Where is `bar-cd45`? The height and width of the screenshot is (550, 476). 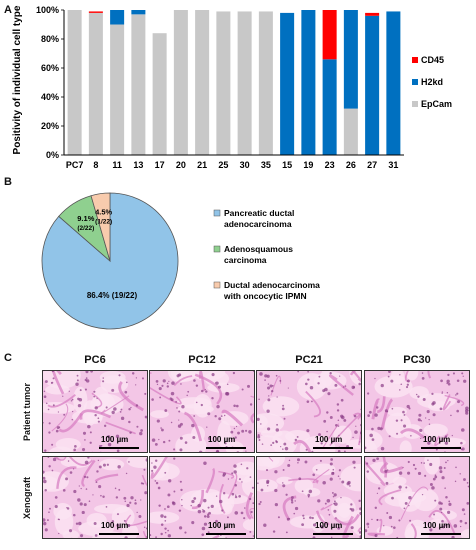
bar-cd45 is located at coordinates (329, 35).